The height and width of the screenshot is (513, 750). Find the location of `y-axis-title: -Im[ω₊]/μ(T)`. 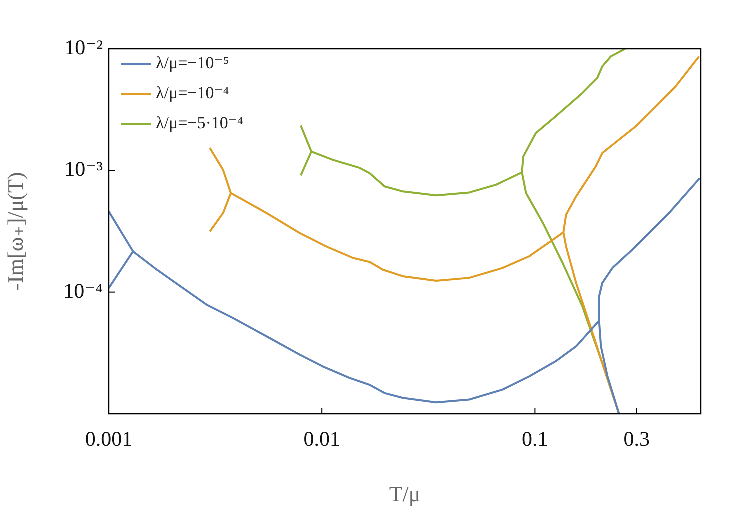

y-axis-title: -Im[ω₊]/μ(T) is located at coordinates (15, 231).